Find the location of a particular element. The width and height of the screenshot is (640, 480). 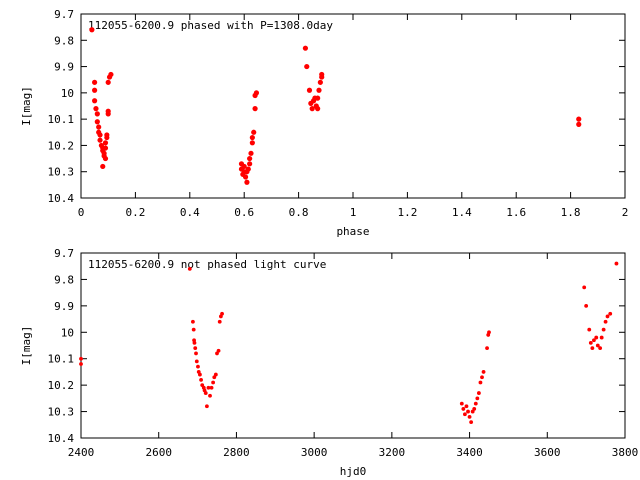

phased-chart-title: 112055-6200.9 phased with P=1308.0day is located at coordinates (210, 25).